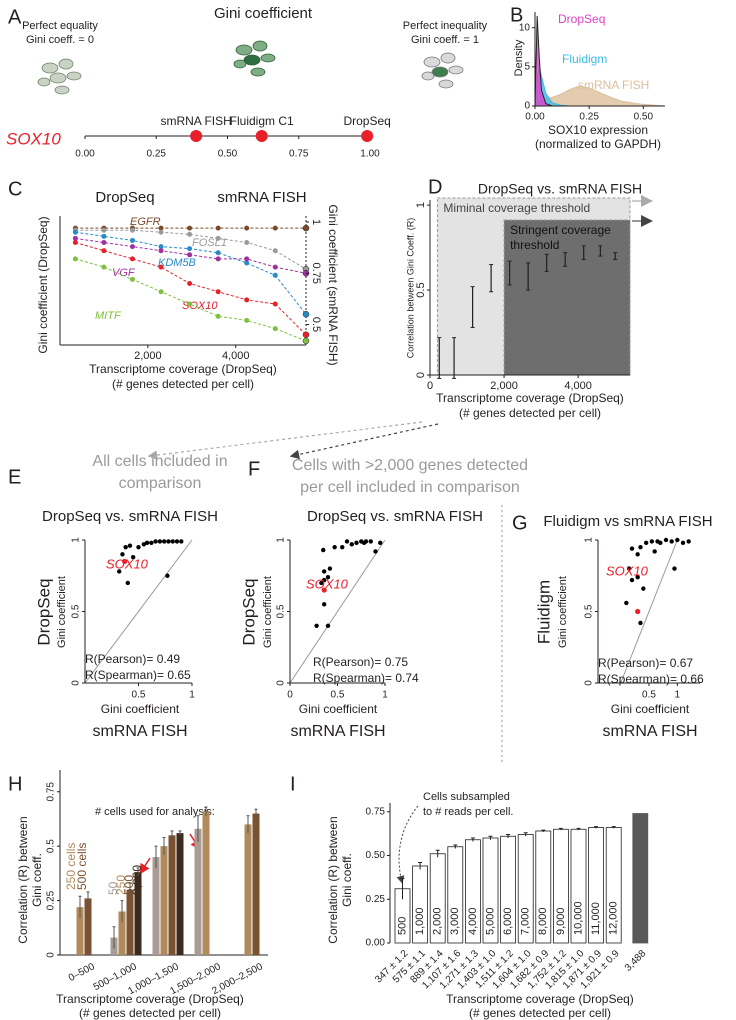 The width and height of the screenshot is (736, 1020). I want to click on legend-label: DropSeq, so click(581, 19).